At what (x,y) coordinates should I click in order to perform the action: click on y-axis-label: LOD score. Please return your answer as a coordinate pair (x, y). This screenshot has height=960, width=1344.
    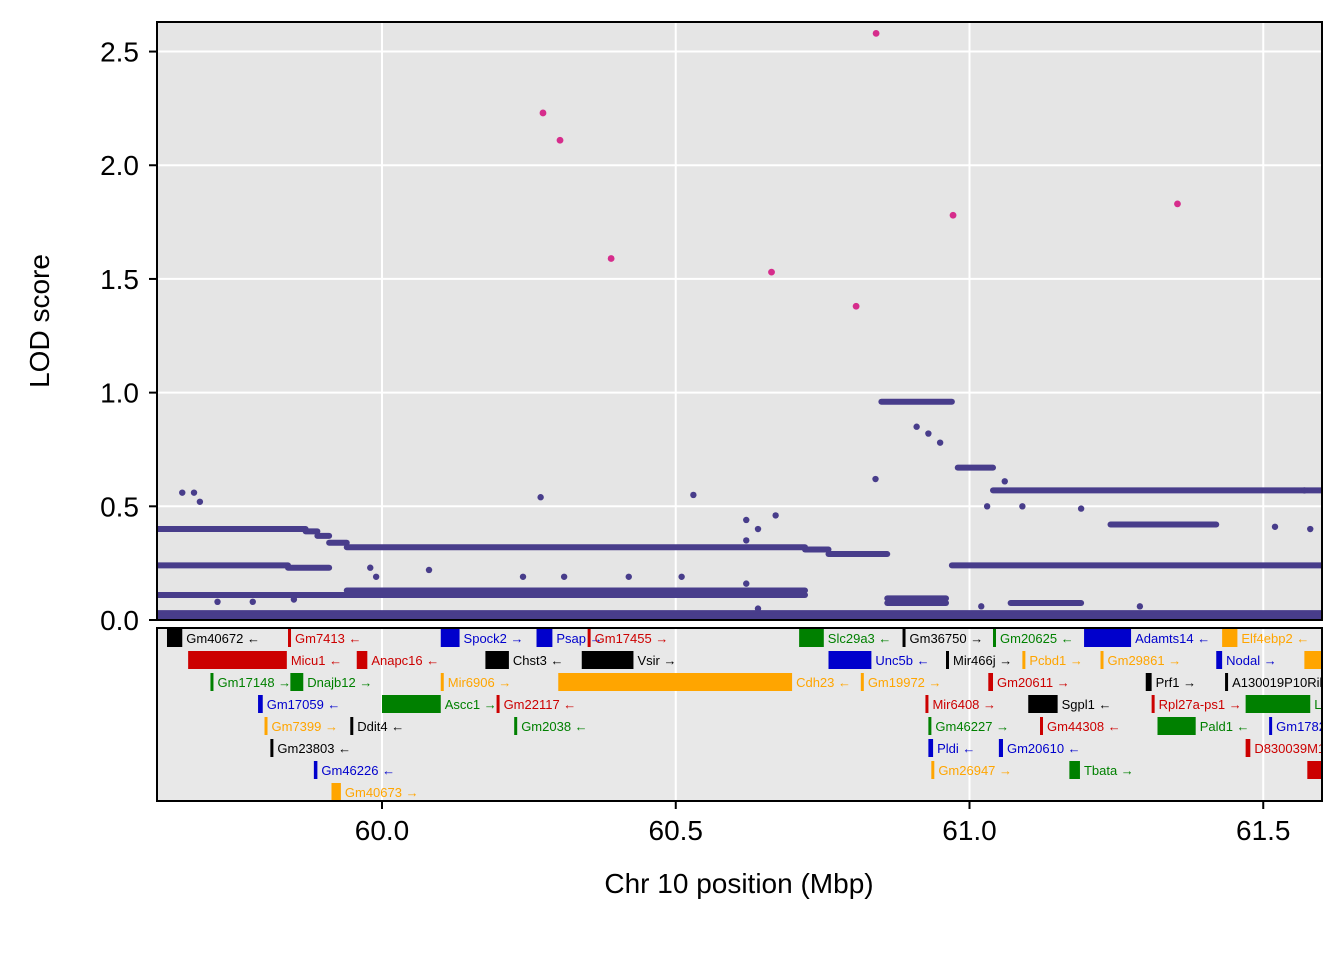
    Looking at the image, I should click on (39, 321).